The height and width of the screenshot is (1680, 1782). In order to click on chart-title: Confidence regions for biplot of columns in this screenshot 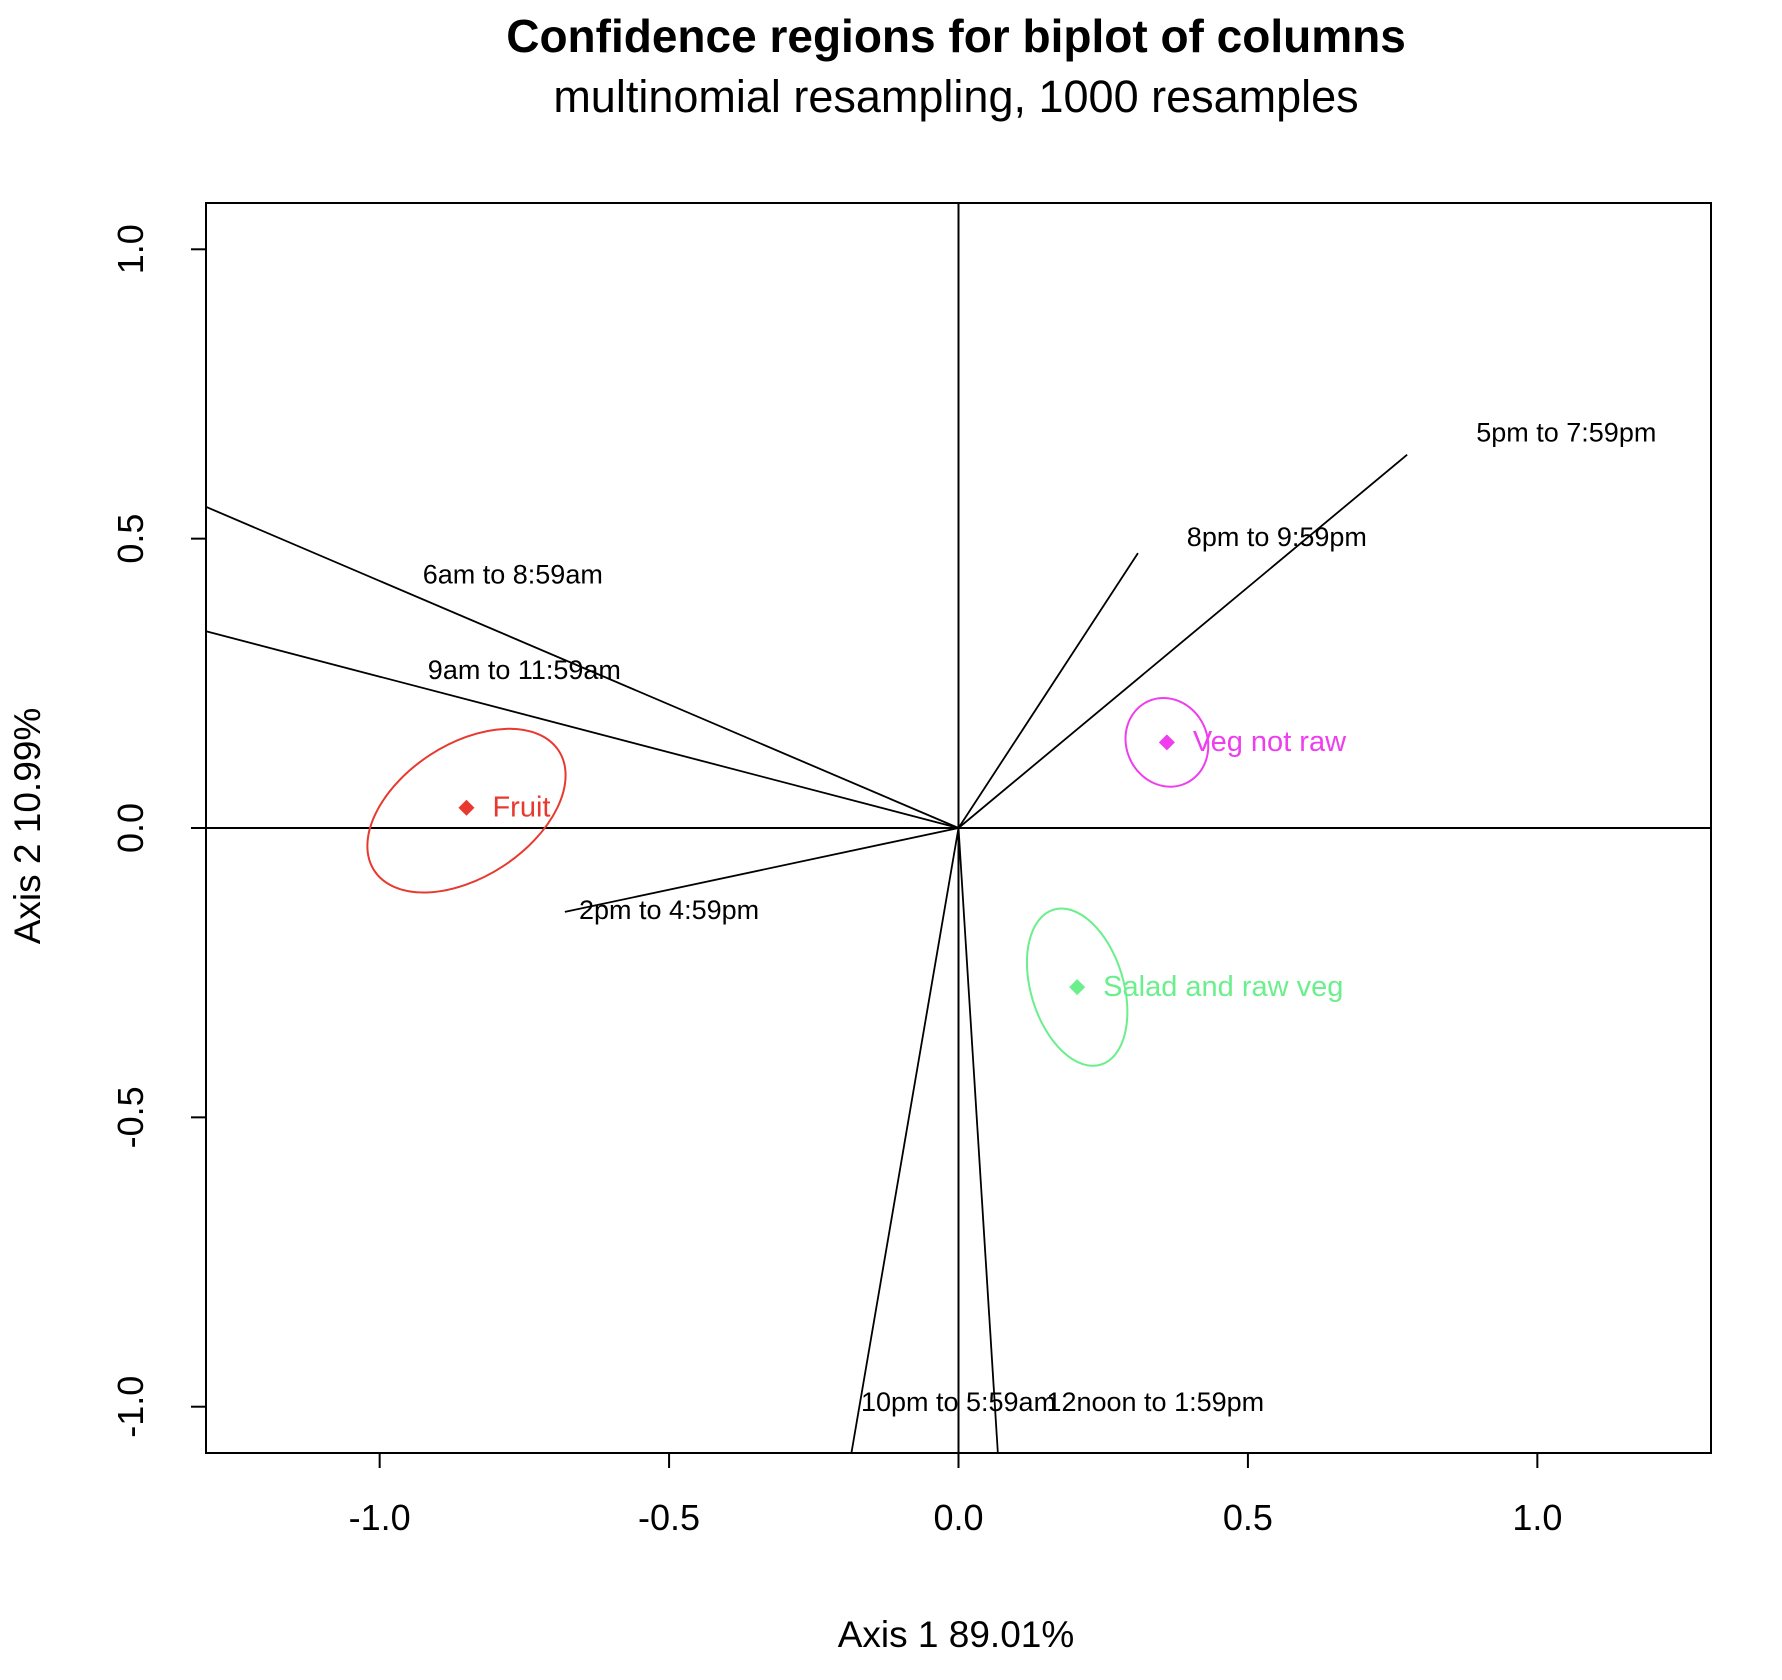, I will do `click(956, 36)`.